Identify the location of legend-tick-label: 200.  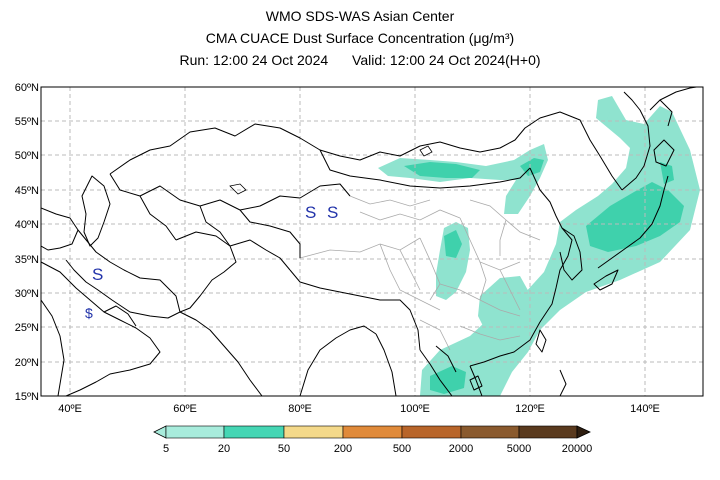
(343, 449).